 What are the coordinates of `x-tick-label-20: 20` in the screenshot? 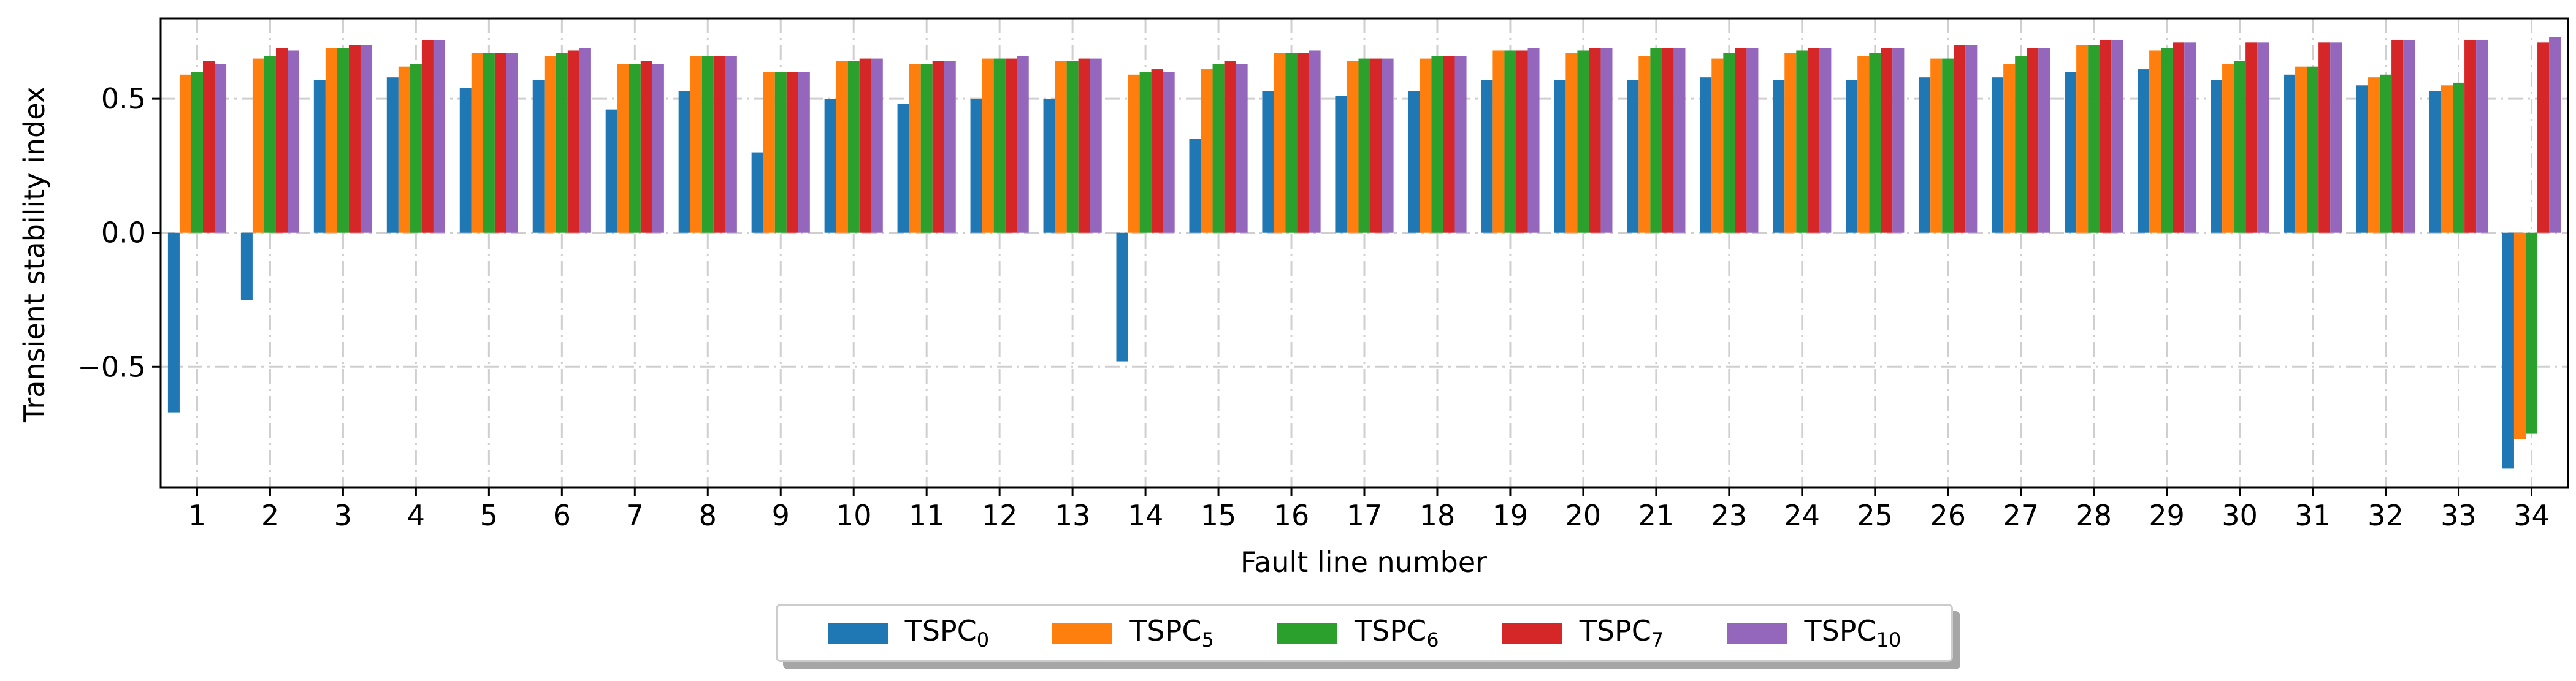 It's located at (1583, 515).